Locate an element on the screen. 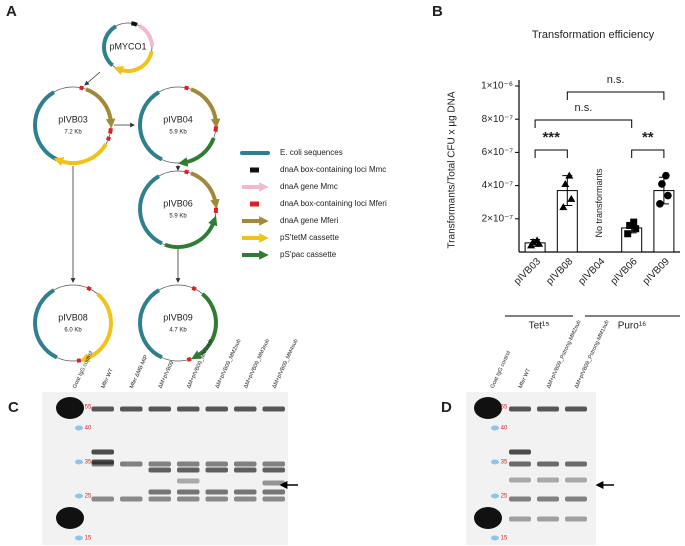 The image size is (685, 546). legend-label: pS'pac cassette is located at coordinates (308, 254).